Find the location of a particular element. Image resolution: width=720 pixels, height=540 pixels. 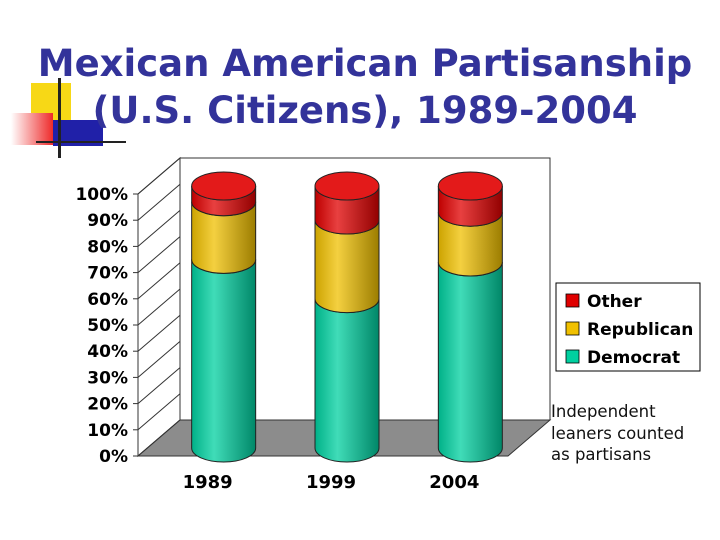

y-tick-label: 50% is located at coordinates (107, 326).